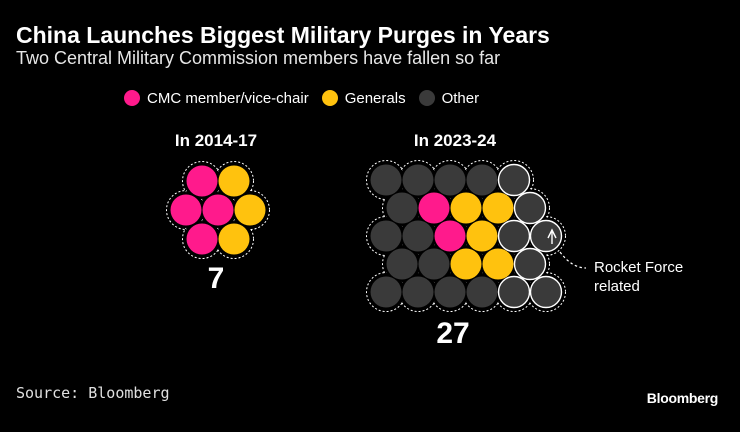 The height and width of the screenshot is (432, 740). I want to click on annotation-arrow-head, so click(552, 233).